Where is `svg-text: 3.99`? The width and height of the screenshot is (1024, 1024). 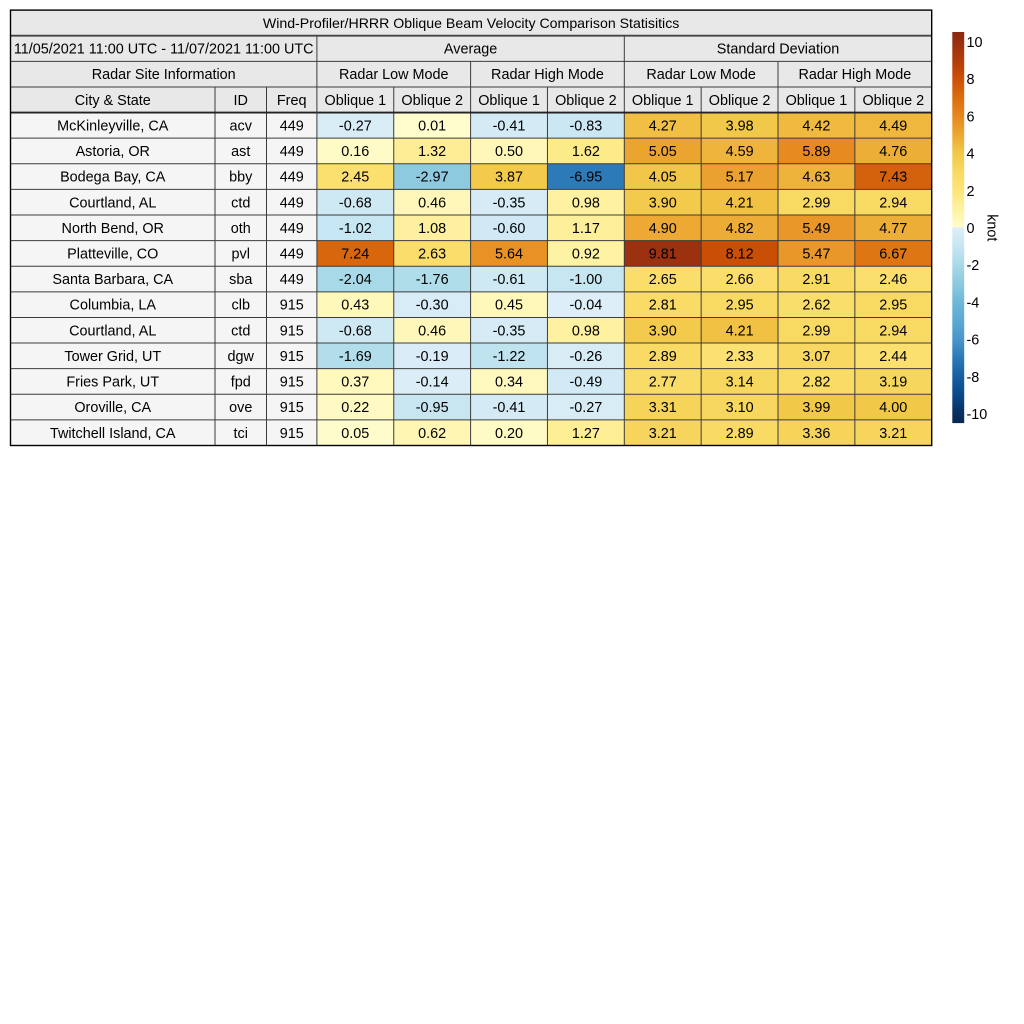 svg-text: 3.99 is located at coordinates (816, 408).